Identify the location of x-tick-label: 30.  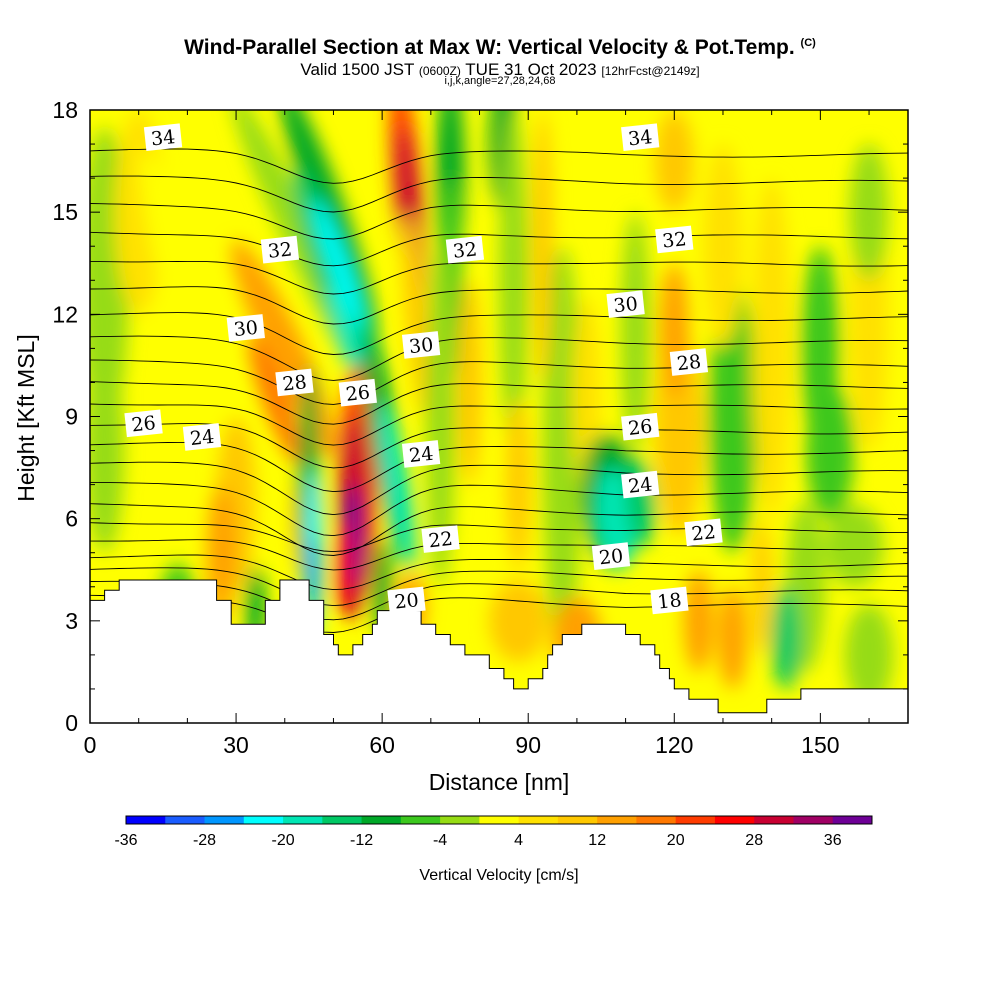
(236, 745).